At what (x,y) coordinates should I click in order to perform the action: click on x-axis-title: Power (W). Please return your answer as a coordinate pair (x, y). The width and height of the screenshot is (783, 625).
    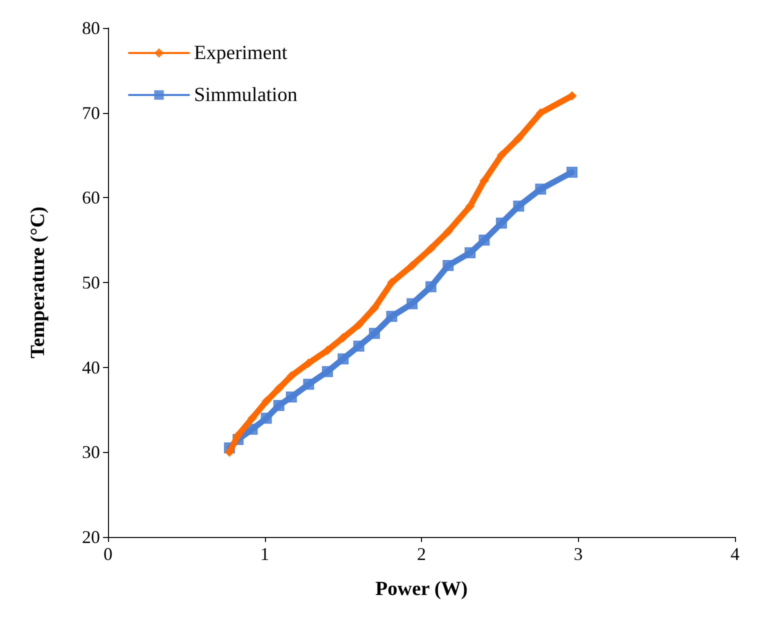
    Looking at the image, I should click on (421, 589).